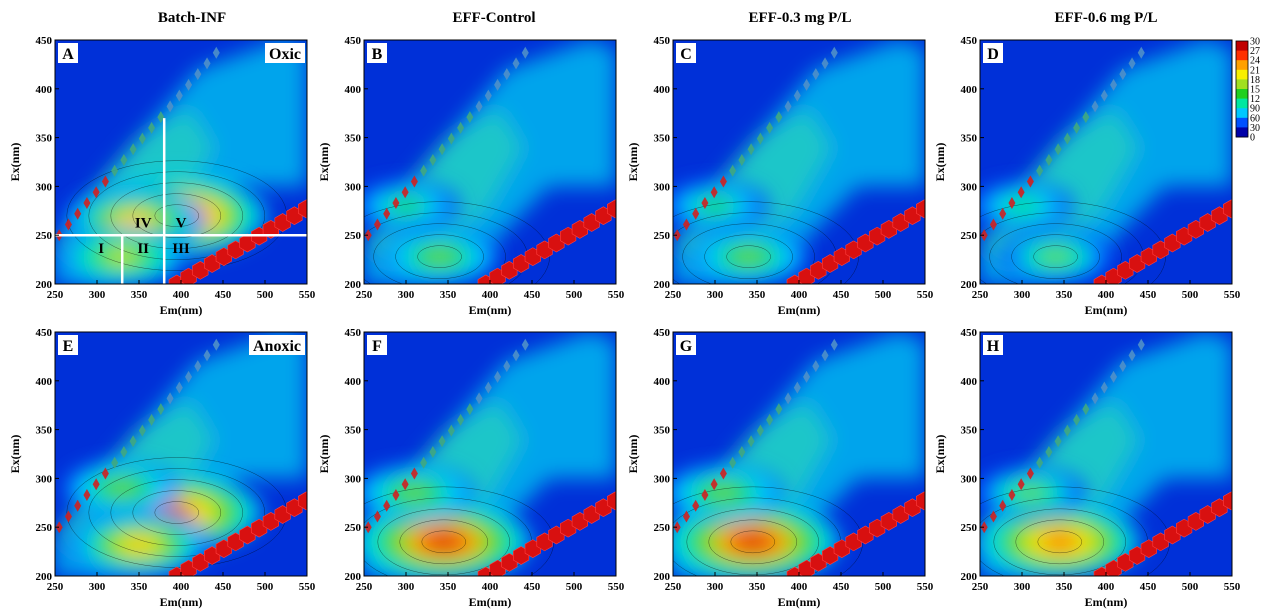 The image size is (1266, 615). I want to click on second-order-scatter, so click(1162, 241).